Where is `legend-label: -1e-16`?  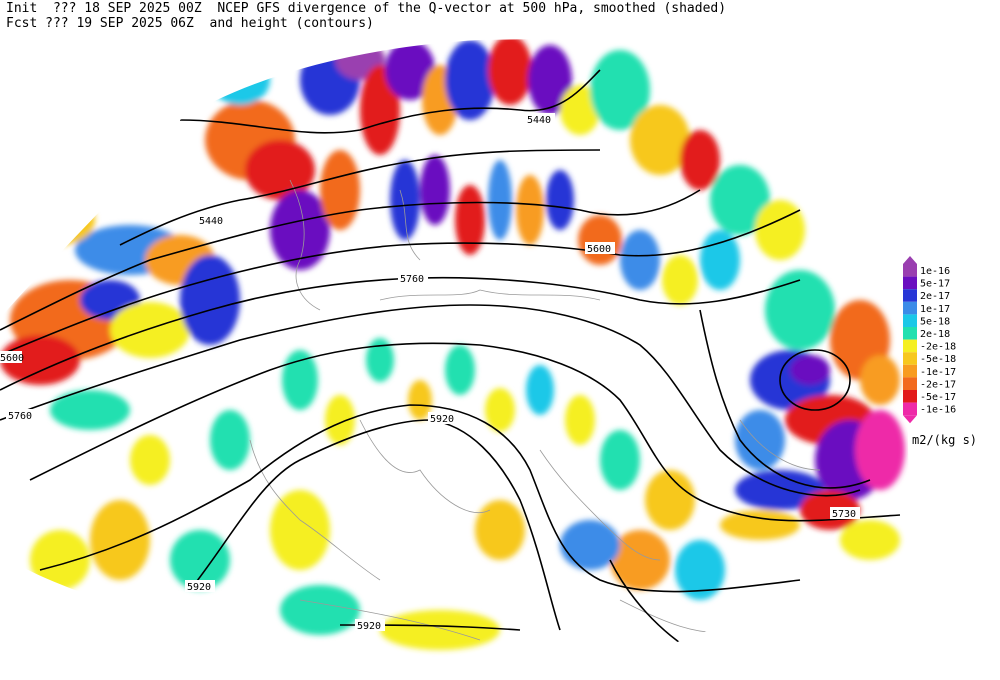
legend-label: -1e-16 is located at coordinates (938, 410).